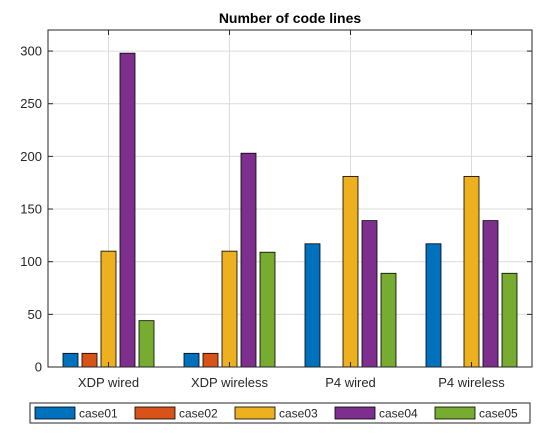 The image size is (550, 442). What do you see at coordinates (38, 367) in the screenshot?
I see `y-tick-label: 0` at bounding box center [38, 367].